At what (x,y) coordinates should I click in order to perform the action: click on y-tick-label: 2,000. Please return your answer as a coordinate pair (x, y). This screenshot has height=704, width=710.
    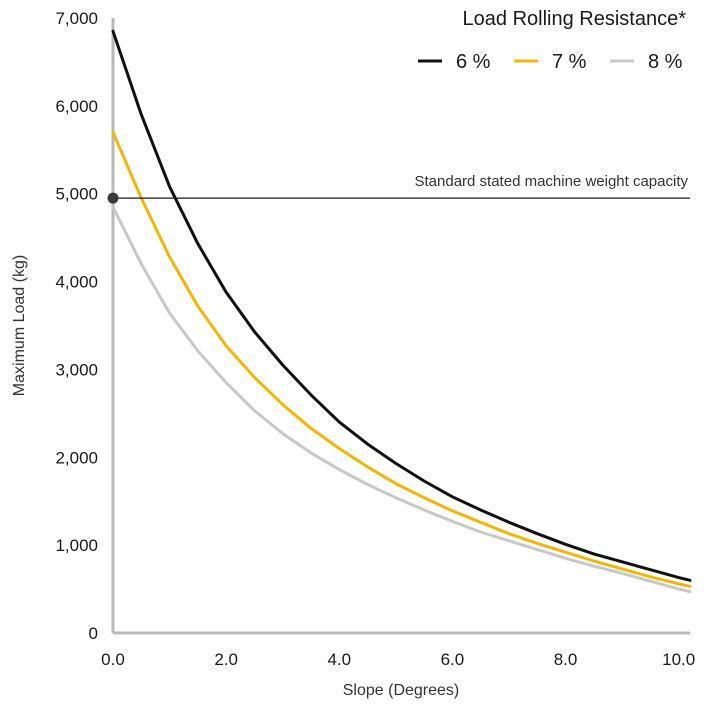
    Looking at the image, I should click on (76, 457).